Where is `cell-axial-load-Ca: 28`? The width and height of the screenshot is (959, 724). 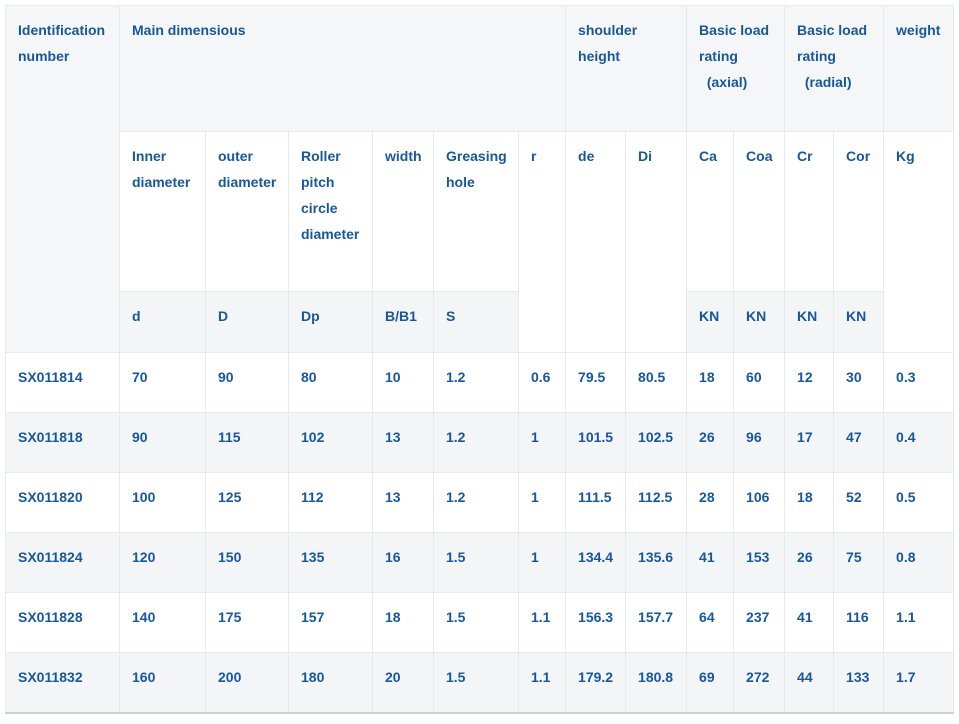
cell-axial-load-Ca: 28 is located at coordinates (710, 502).